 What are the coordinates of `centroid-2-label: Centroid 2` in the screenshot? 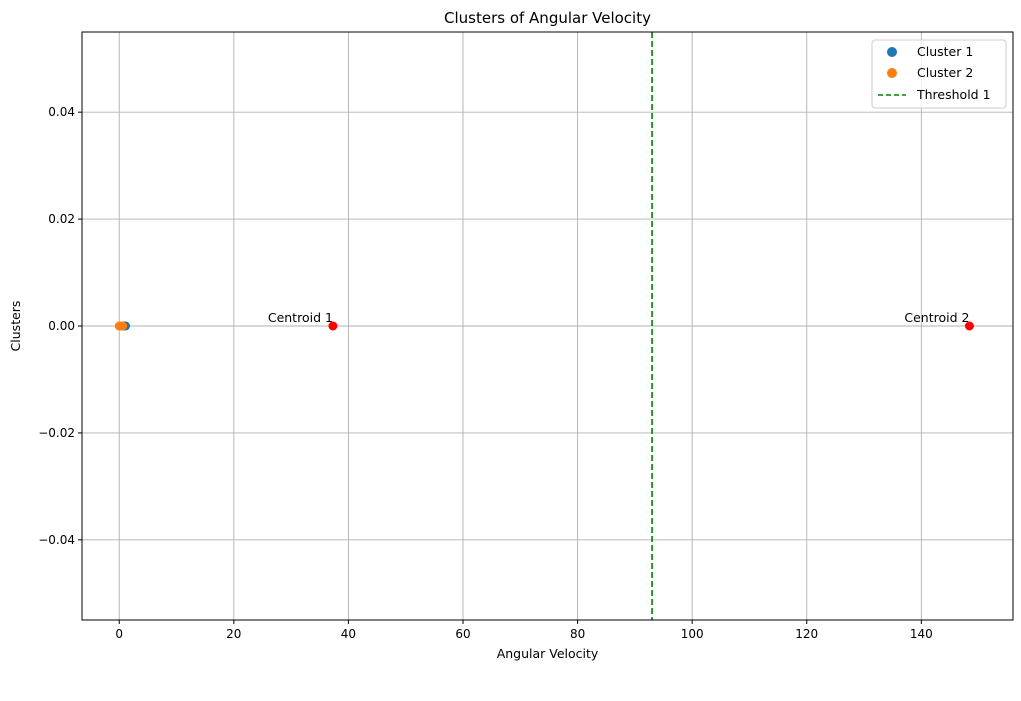 It's located at (936, 317).